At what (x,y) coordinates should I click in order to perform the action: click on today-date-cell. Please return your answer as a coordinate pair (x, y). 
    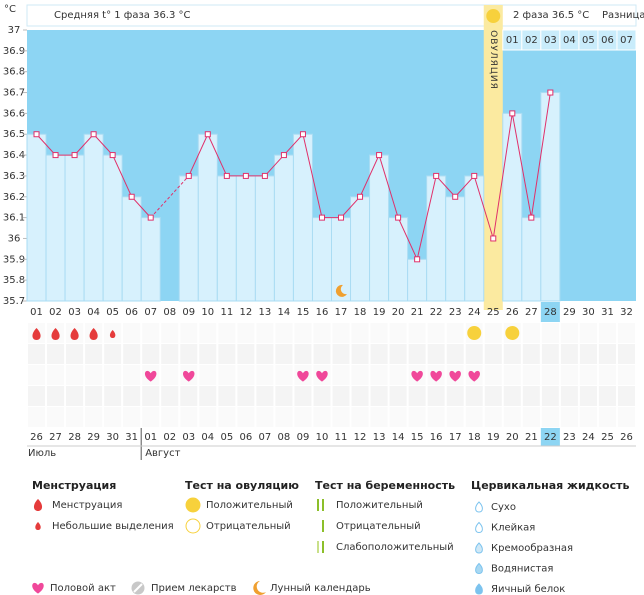
    Looking at the image, I should click on (550, 437).